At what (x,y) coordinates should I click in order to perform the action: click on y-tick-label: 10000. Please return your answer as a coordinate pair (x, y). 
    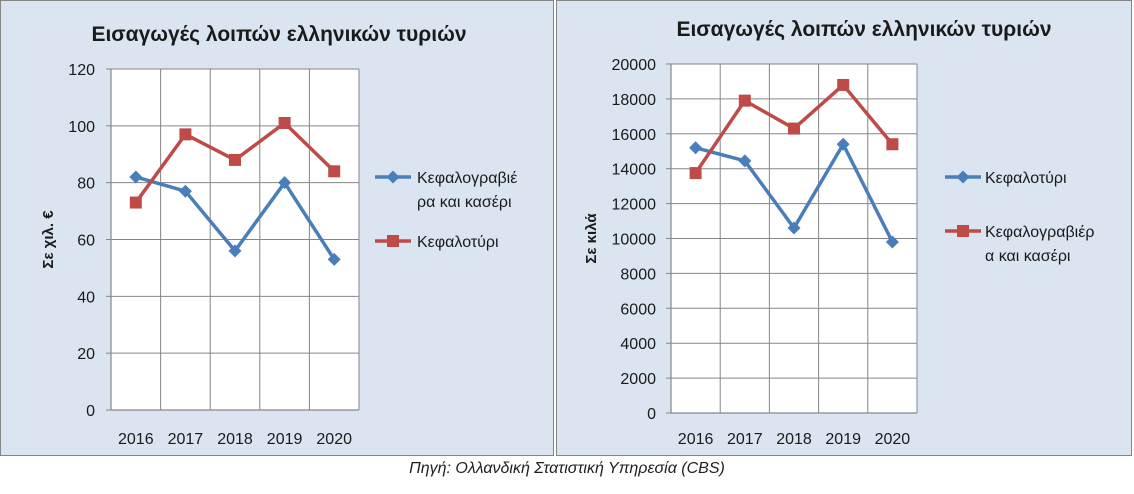
    Looking at the image, I should click on (634, 240).